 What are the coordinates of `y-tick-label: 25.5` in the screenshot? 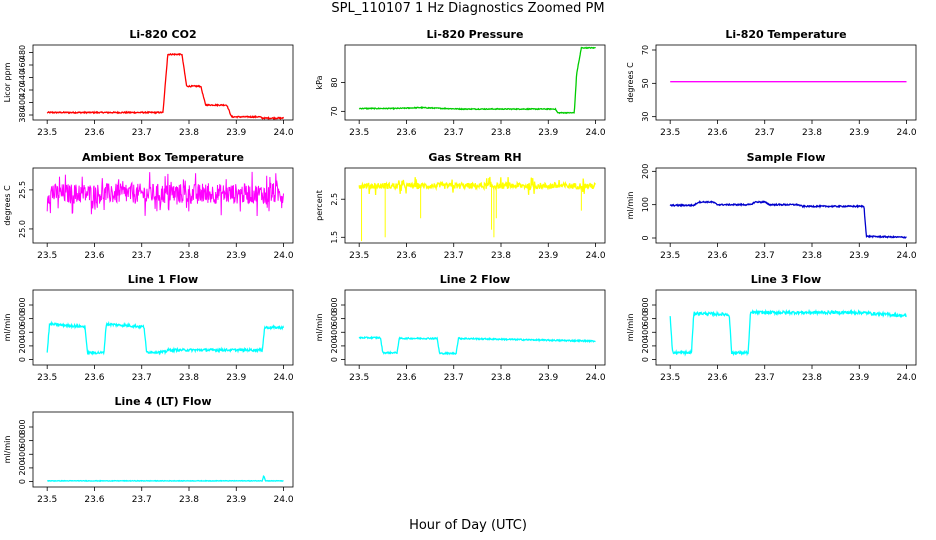 It's located at (22, 190).